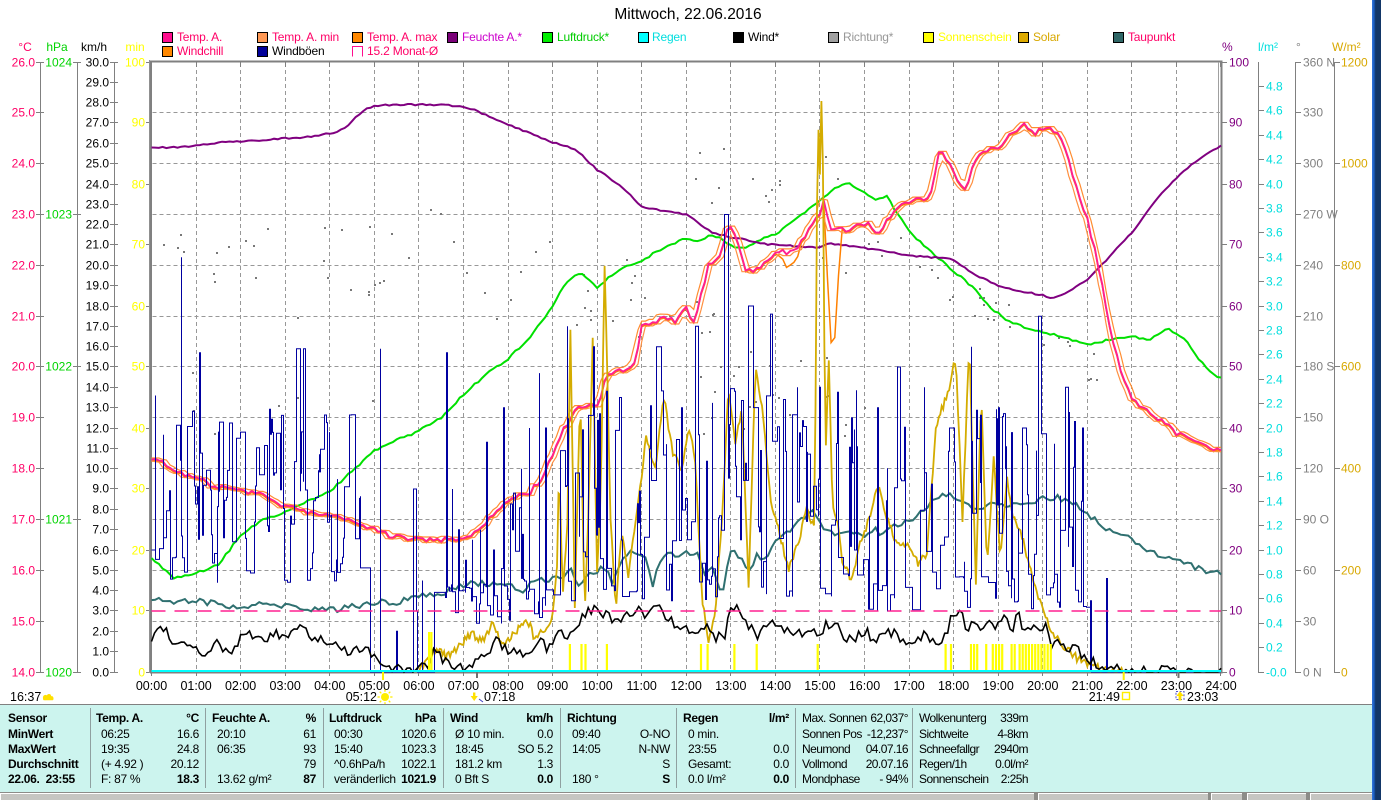 The image size is (1381, 800). I want to click on svg-text: 30.0, so click(98, 63).